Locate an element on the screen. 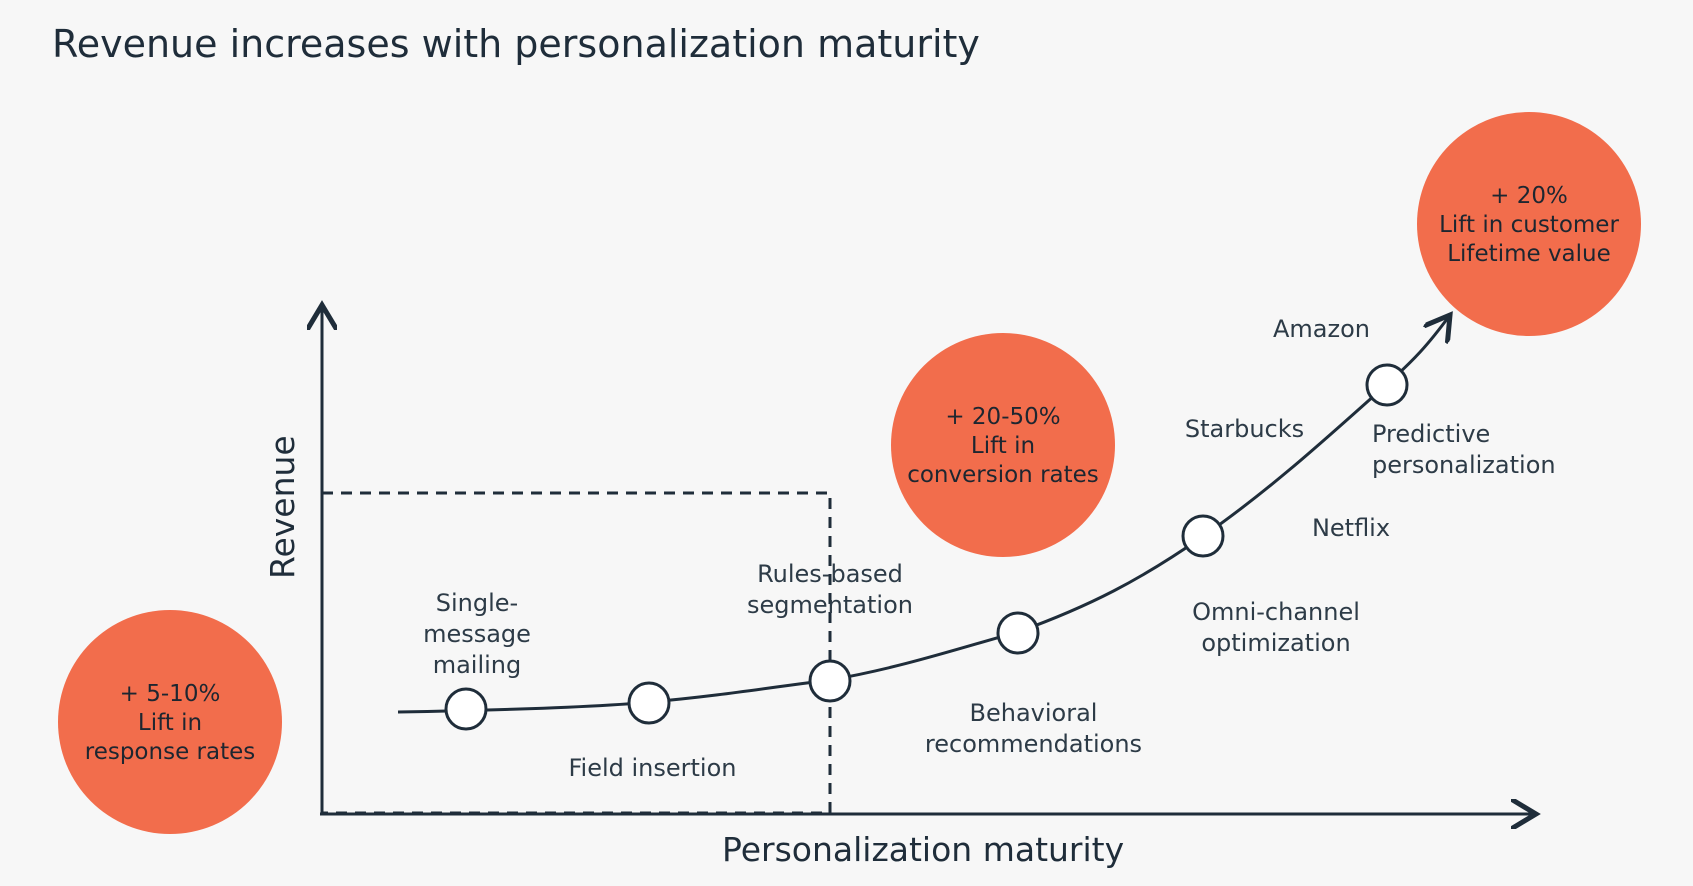 The image size is (1693, 886). stage-label-field-insertion: Field insertion is located at coordinates (652, 768).